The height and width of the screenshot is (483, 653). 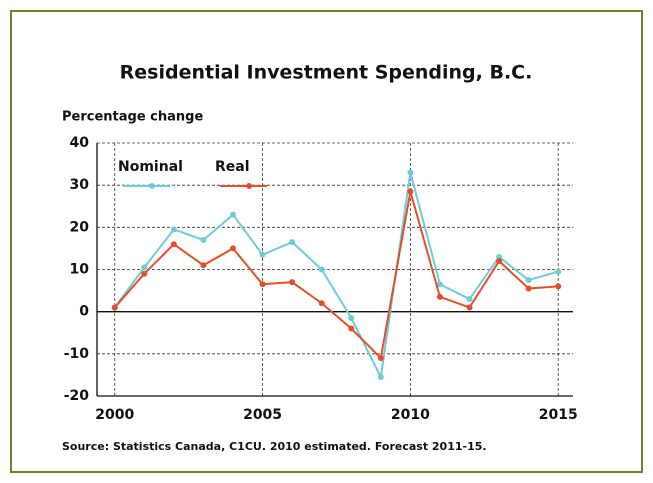 I want to click on chart-title: Residential Investment Spending, B.C., so click(x=326, y=73).